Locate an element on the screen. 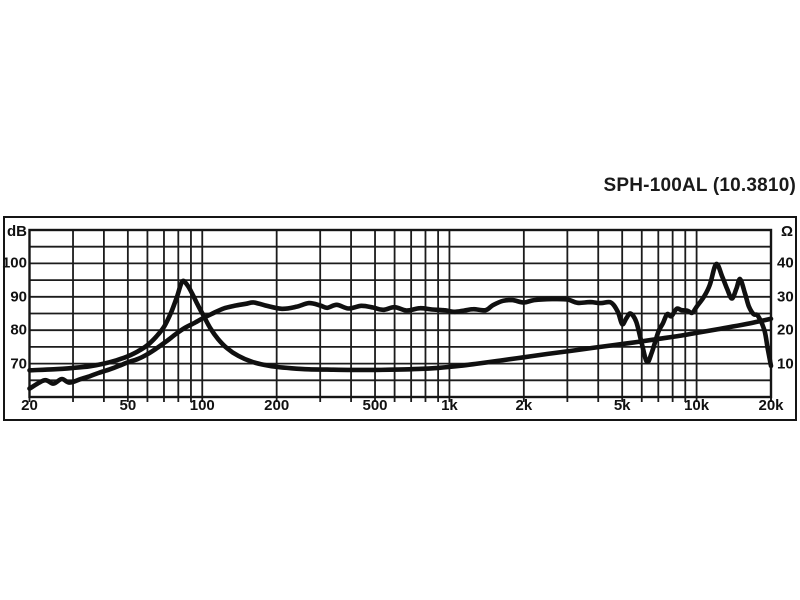  db-axis-label: dB is located at coordinates (17, 231).